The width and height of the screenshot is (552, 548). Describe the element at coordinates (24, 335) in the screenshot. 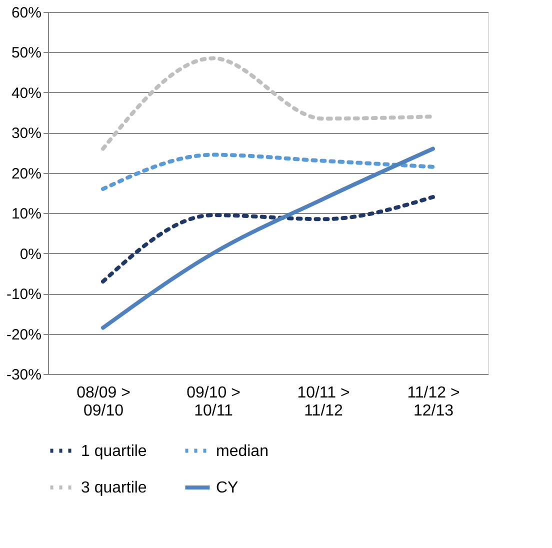

I see `y-tick-label: -20%` at that location.